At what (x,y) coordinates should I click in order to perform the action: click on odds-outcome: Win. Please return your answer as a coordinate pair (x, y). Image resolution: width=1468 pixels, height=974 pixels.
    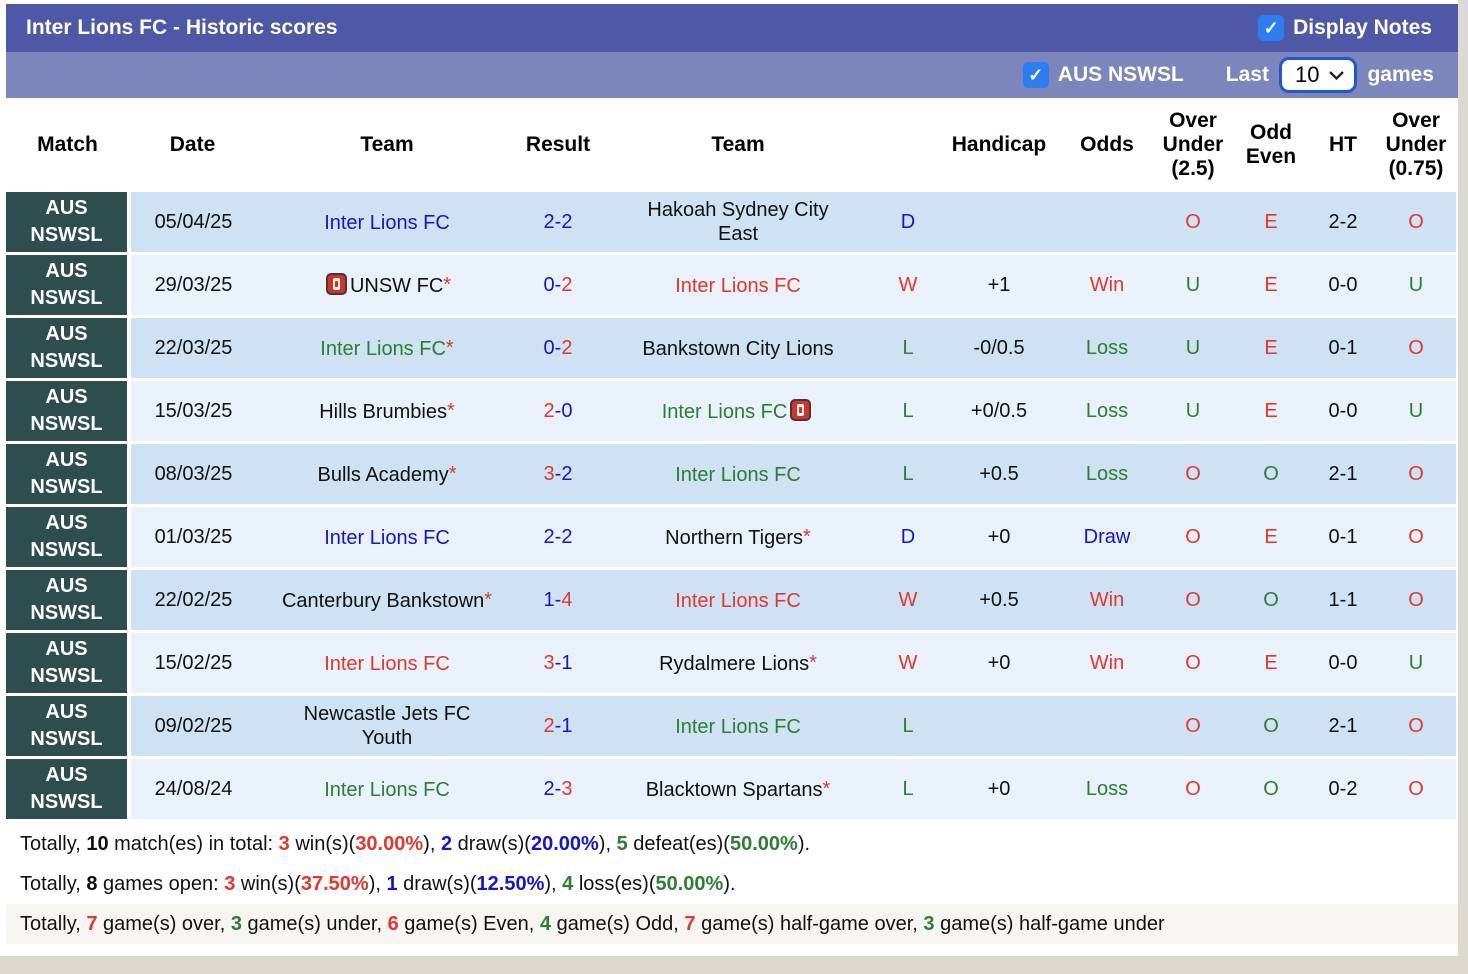
    Looking at the image, I should click on (1107, 601).